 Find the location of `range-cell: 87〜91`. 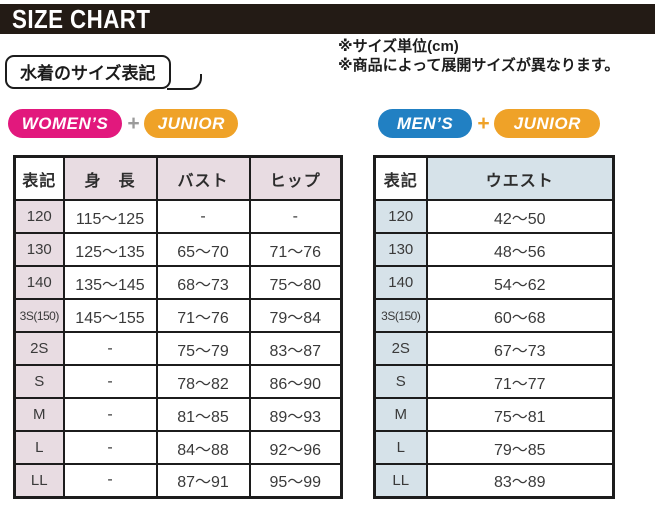

range-cell: 87〜91 is located at coordinates (203, 480).